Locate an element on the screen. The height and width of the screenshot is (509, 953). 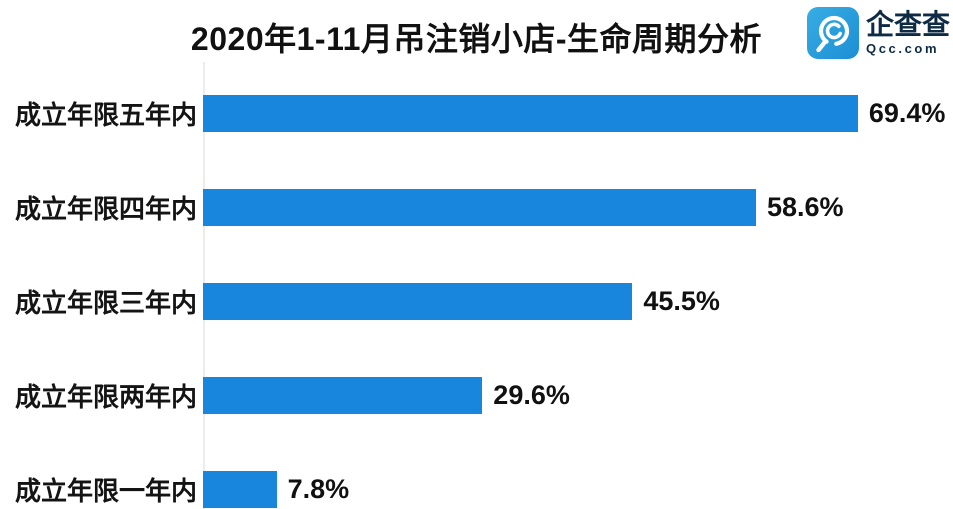
value-label: 45.5% is located at coordinates (681, 301).